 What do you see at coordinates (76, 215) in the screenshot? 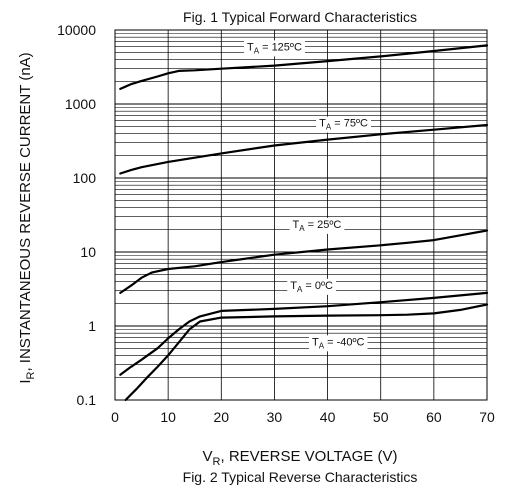
I see `y-tick-labels: 0.1 1 10 100 1000 10000` at bounding box center [76, 215].